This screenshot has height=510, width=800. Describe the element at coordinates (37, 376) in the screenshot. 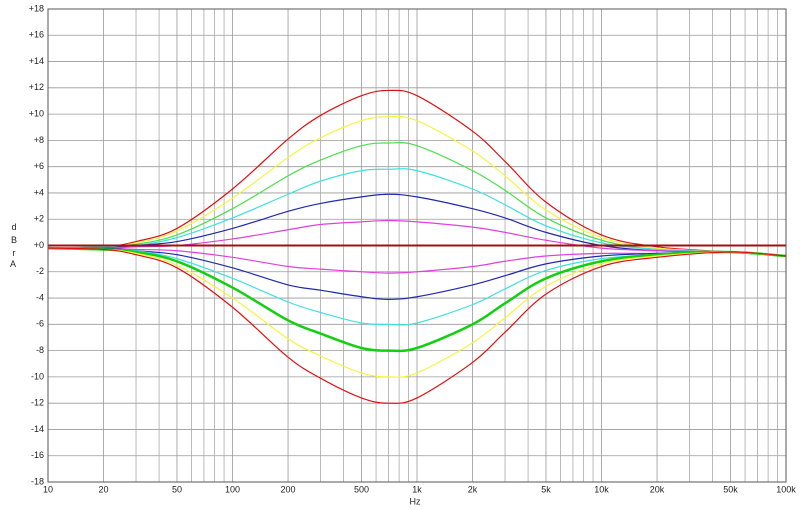

I see `y-tick-label: -10` at that location.